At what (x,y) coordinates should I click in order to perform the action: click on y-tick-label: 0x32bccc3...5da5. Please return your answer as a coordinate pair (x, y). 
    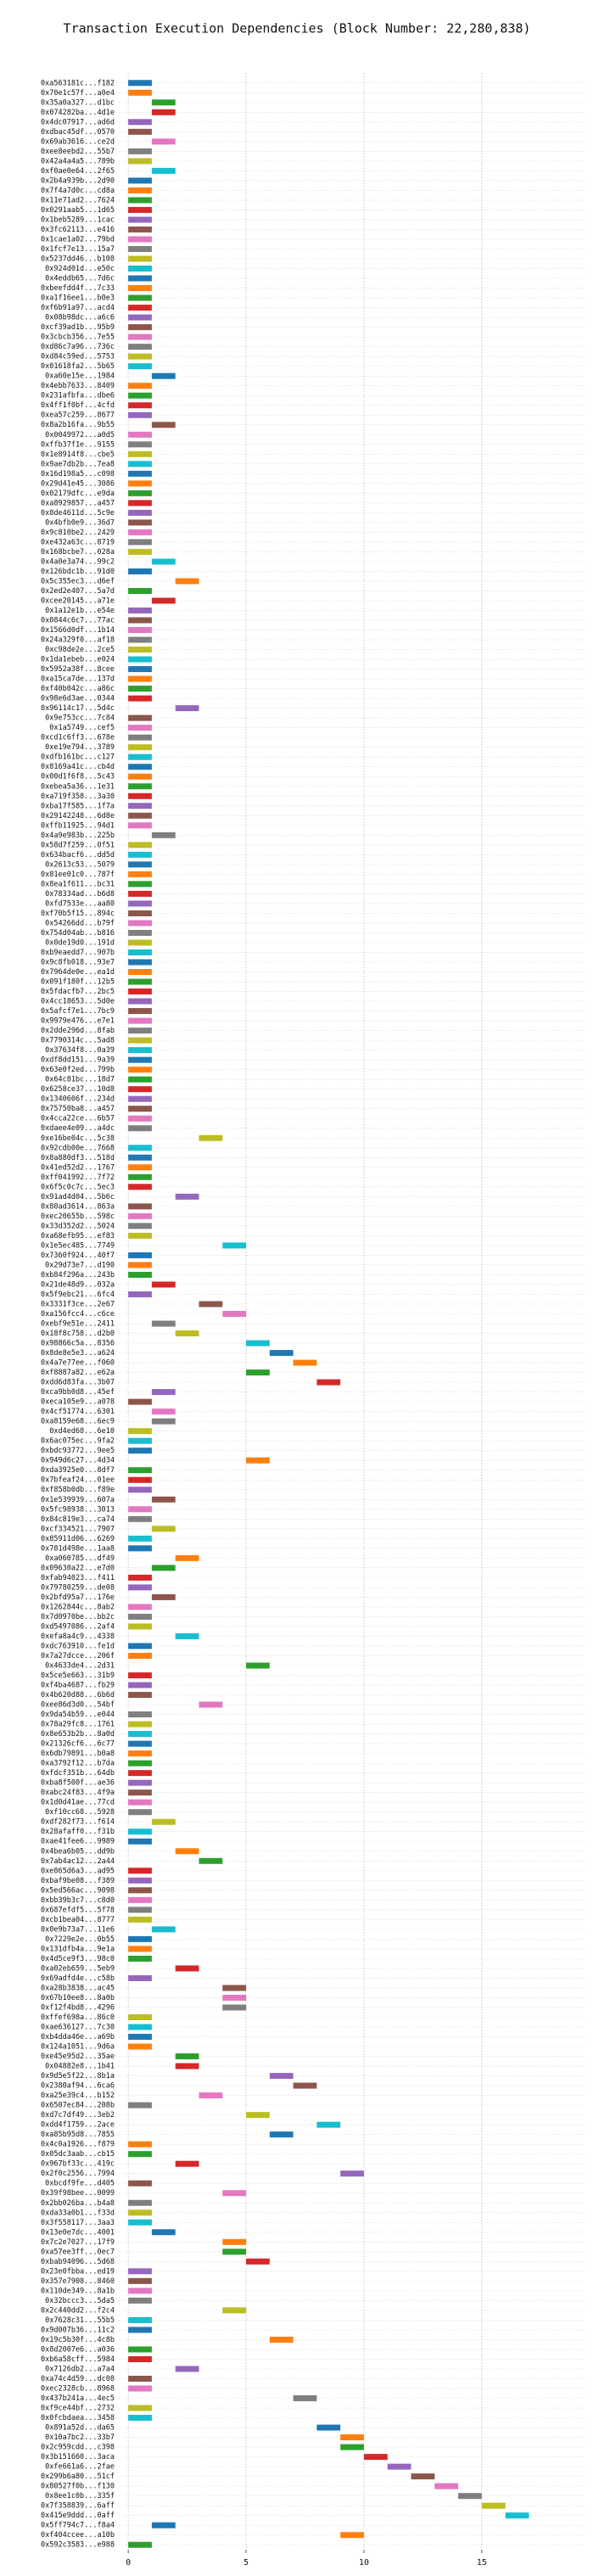
    Looking at the image, I should click on (80, 2301).